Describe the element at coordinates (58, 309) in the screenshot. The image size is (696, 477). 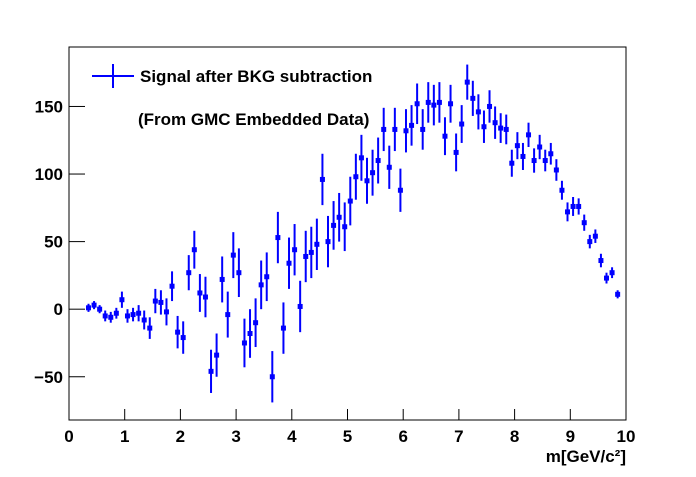
I see `y-tick-label: 0` at that location.